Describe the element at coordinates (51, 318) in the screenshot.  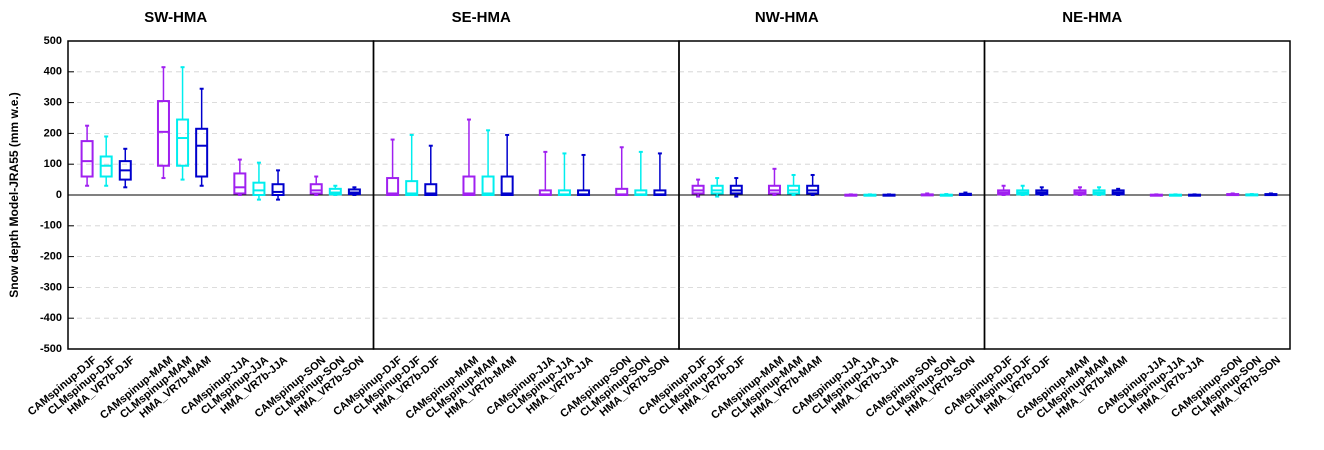
I see `y-tick-label: -400` at that location.